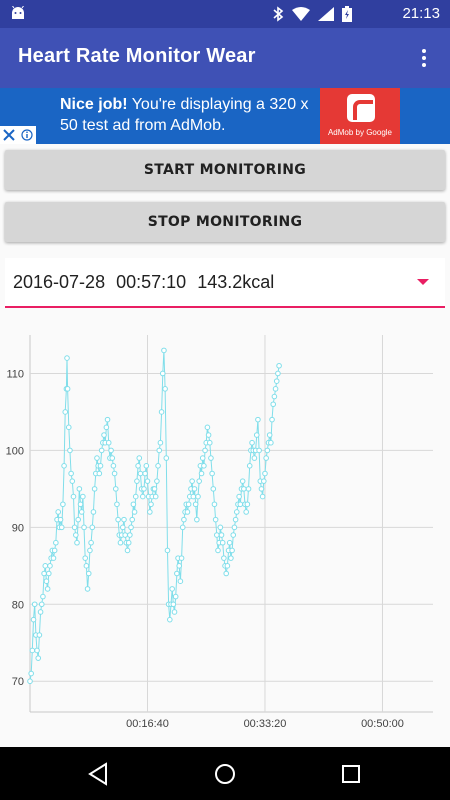 Image resolution: width=450 pixels, height=800 pixels. Describe the element at coordinates (143, 282) in the screenshot. I see `session-summary: 2016-07-28 00:57:10 143.2kcal` at that location.